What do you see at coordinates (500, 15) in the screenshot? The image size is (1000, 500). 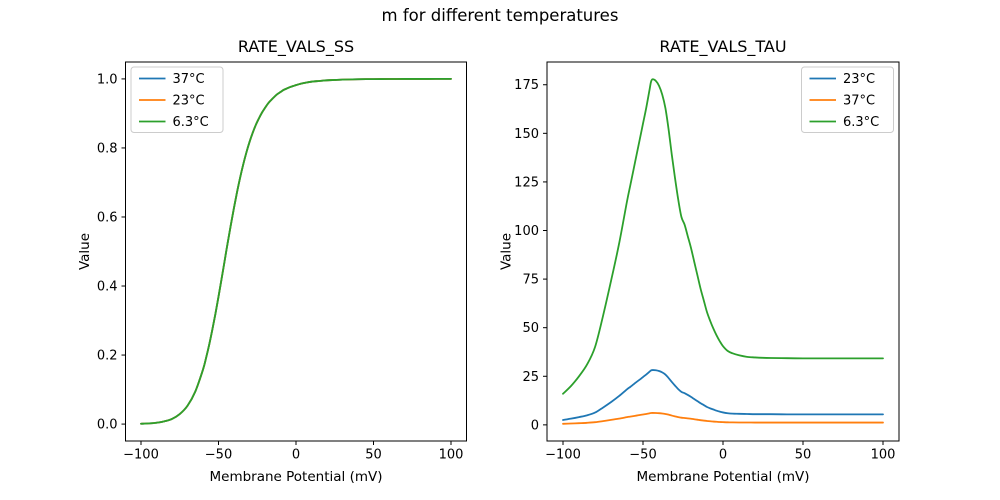 I see `figure-suptitle: m for different temperatures` at bounding box center [500, 15].